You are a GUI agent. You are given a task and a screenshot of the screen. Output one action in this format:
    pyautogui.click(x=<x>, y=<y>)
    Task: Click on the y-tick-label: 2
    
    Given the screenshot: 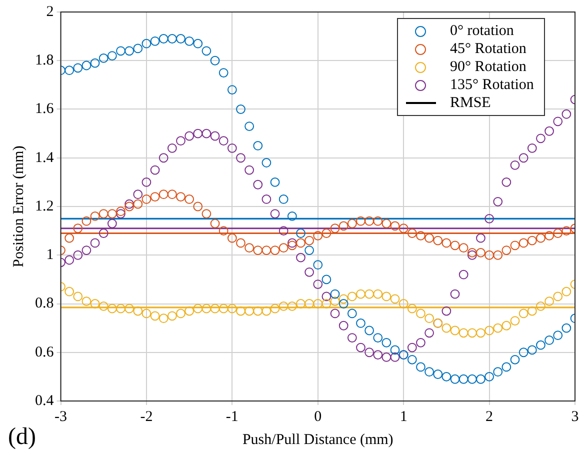 What is the action you would take?
    pyautogui.click(x=50, y=12)
    